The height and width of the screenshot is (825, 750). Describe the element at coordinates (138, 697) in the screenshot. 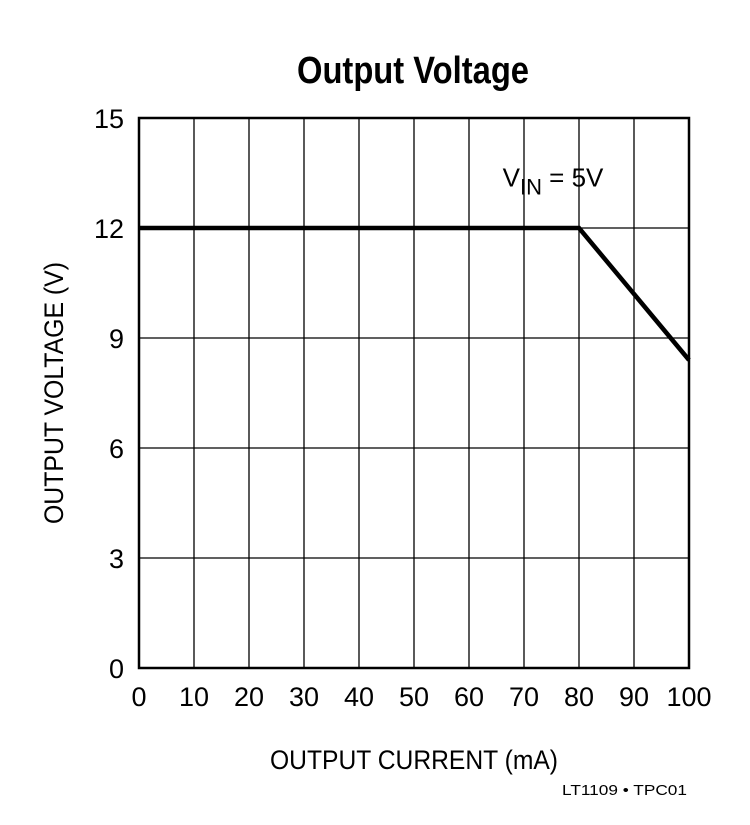

I see `x-tick-label-0: 0` at that location.